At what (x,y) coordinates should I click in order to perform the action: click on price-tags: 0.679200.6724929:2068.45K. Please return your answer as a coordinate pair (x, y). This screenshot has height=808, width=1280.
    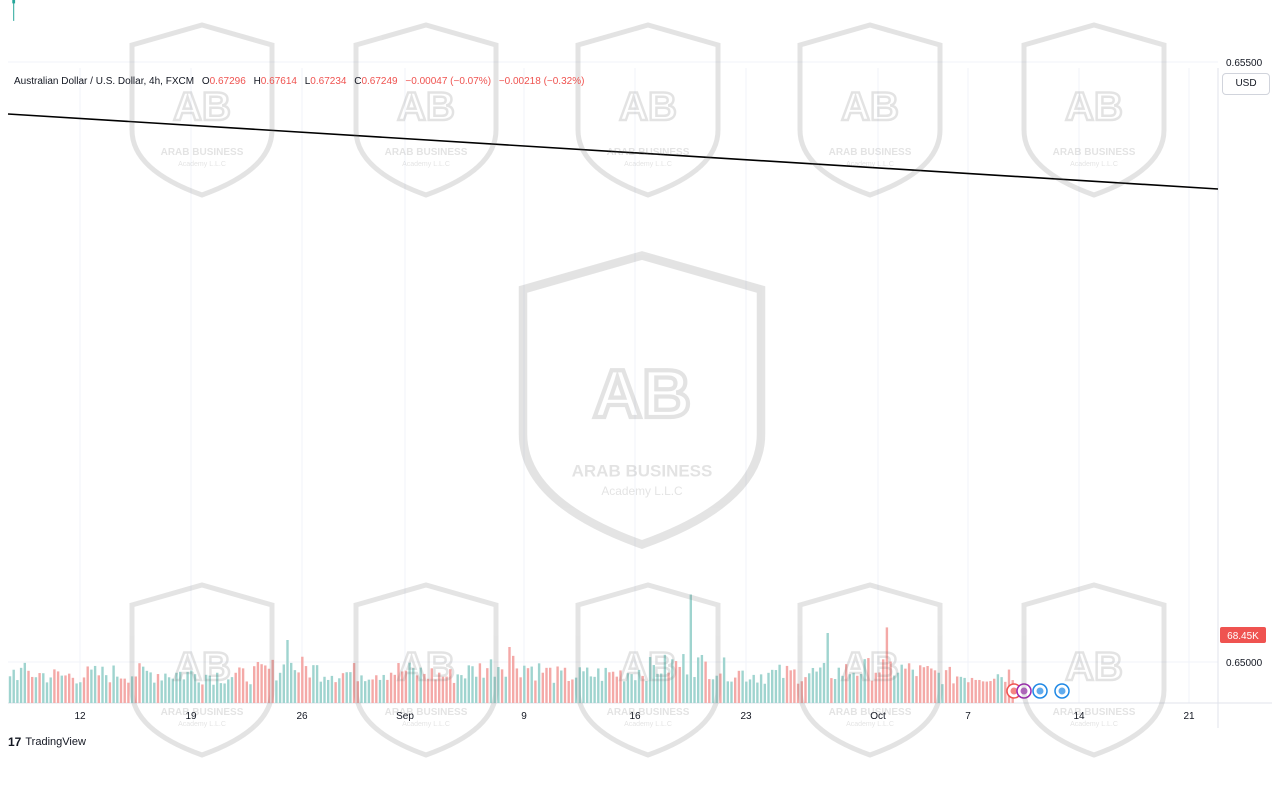
    Looking at the image, I should click on (1243, 635).